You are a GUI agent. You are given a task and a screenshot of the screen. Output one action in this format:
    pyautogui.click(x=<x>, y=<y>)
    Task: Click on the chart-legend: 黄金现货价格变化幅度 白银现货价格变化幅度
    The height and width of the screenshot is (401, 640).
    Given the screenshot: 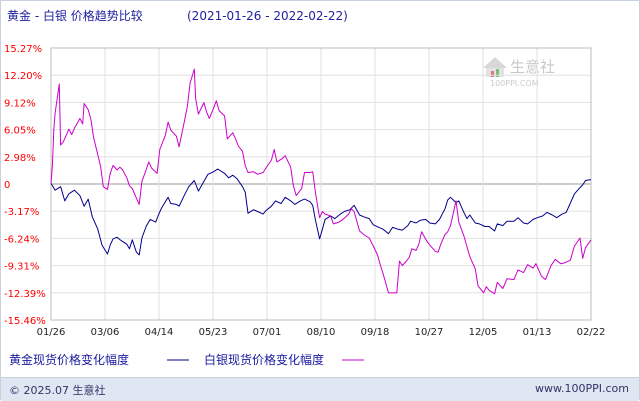 What is the action you would take?
    pyautogui.click(x=186, y=359)
    